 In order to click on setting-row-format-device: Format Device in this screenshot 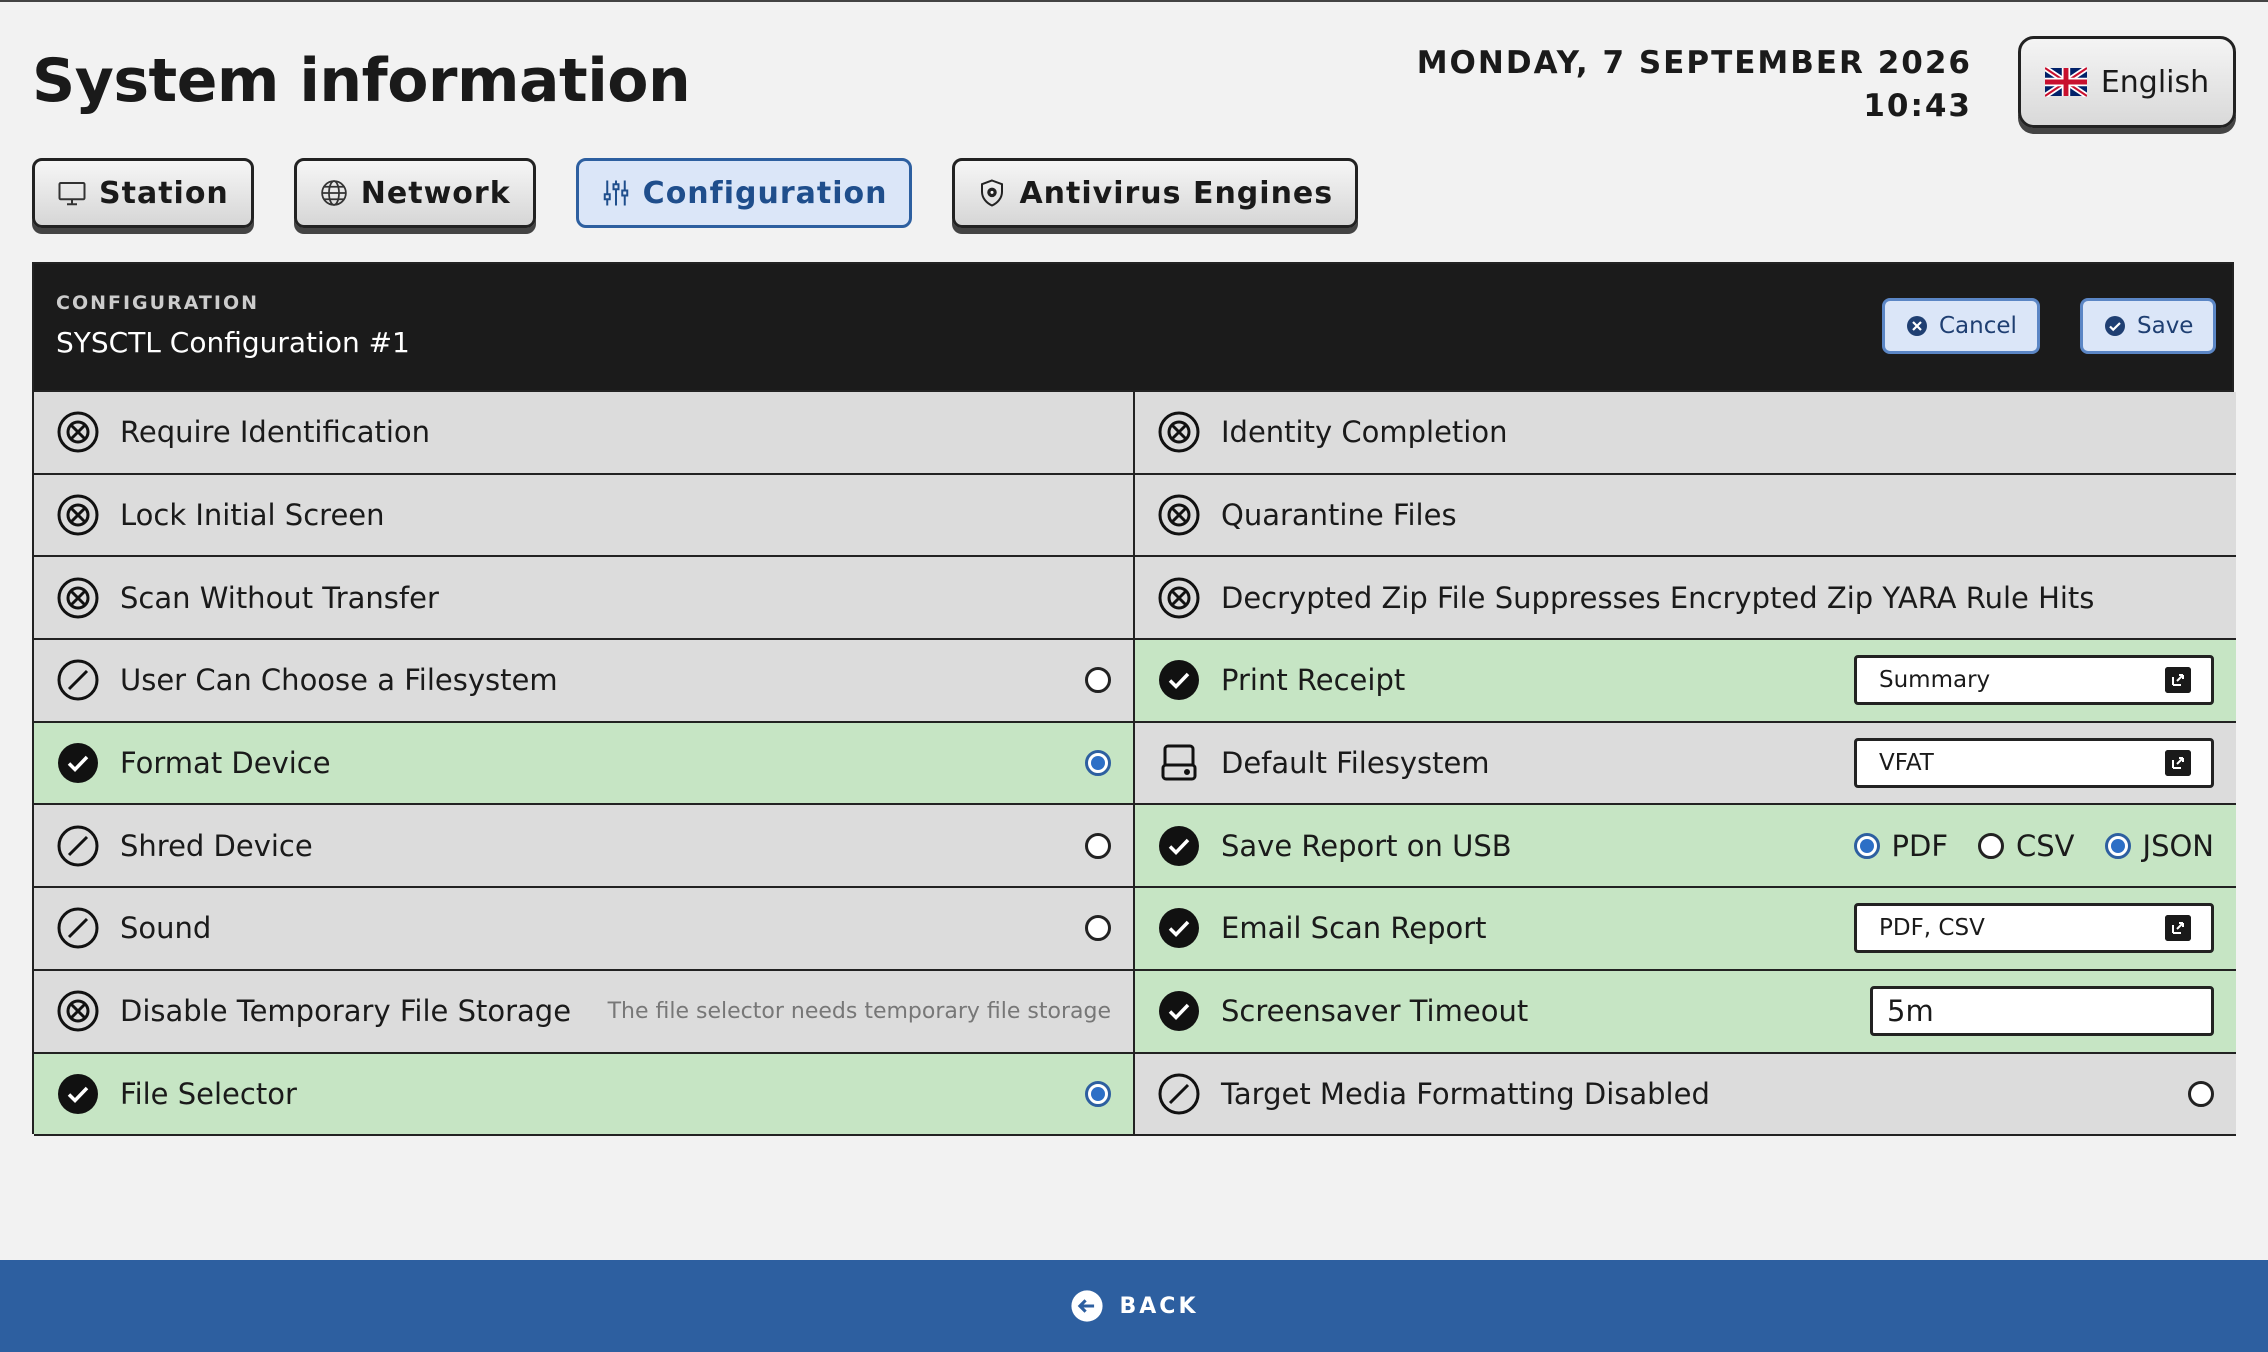, I will do `click(584, 764)`.